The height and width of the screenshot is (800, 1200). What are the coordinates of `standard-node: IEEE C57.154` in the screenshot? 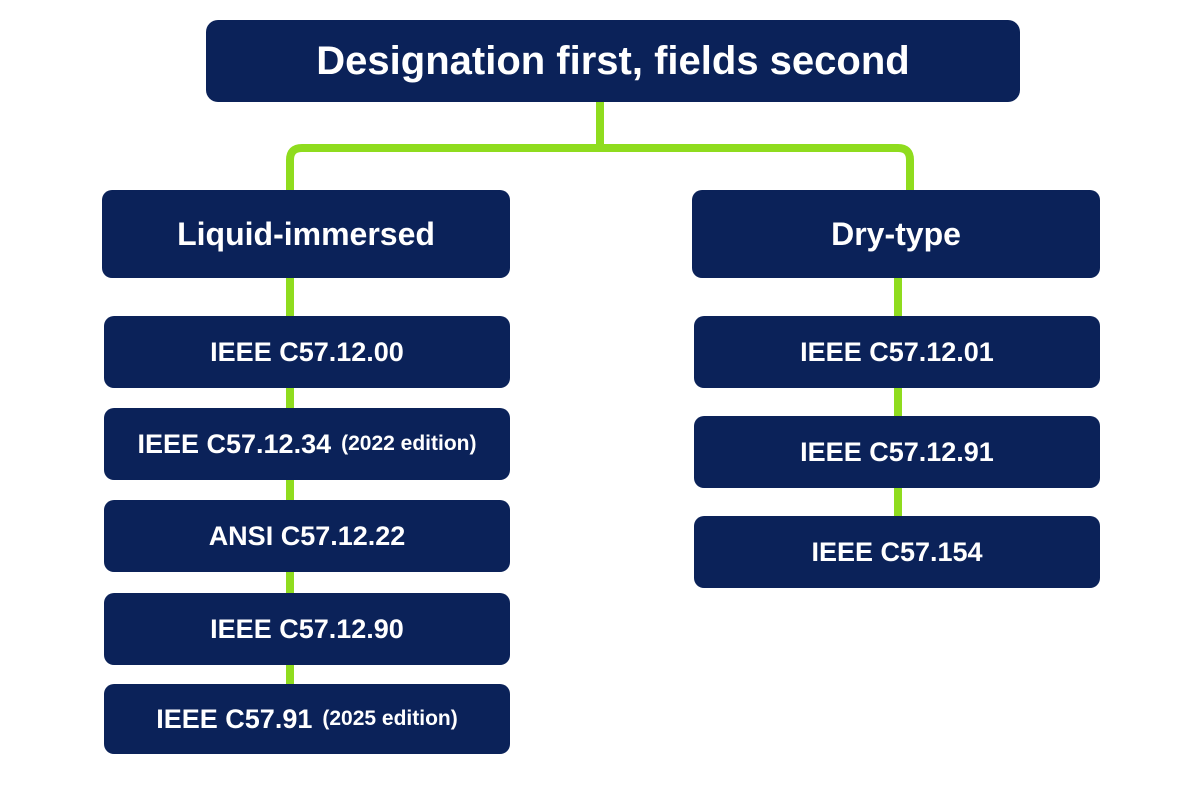 It's located at (897, 552).